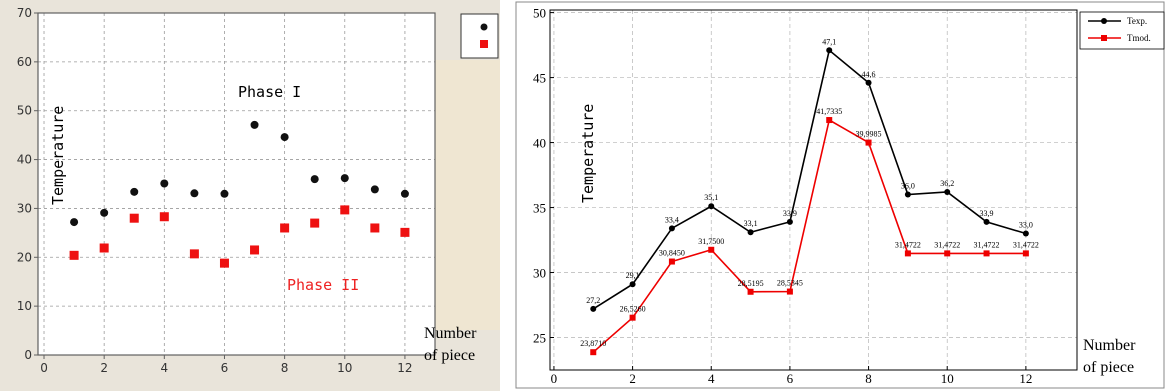  I want to click on right-data-label-tmod: 23,8710, so click(593, 343).